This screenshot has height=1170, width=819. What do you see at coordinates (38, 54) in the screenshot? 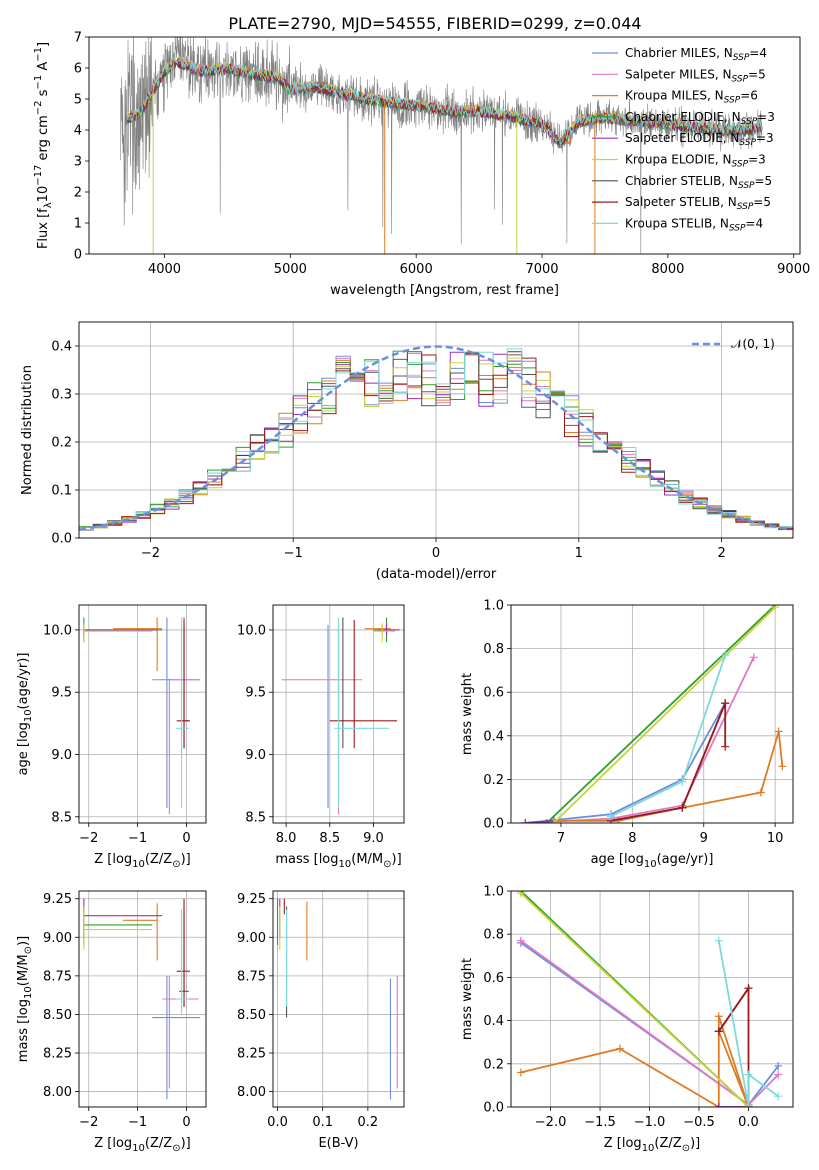
I see `label-superscript: −1` at bounding box center [38, 54].